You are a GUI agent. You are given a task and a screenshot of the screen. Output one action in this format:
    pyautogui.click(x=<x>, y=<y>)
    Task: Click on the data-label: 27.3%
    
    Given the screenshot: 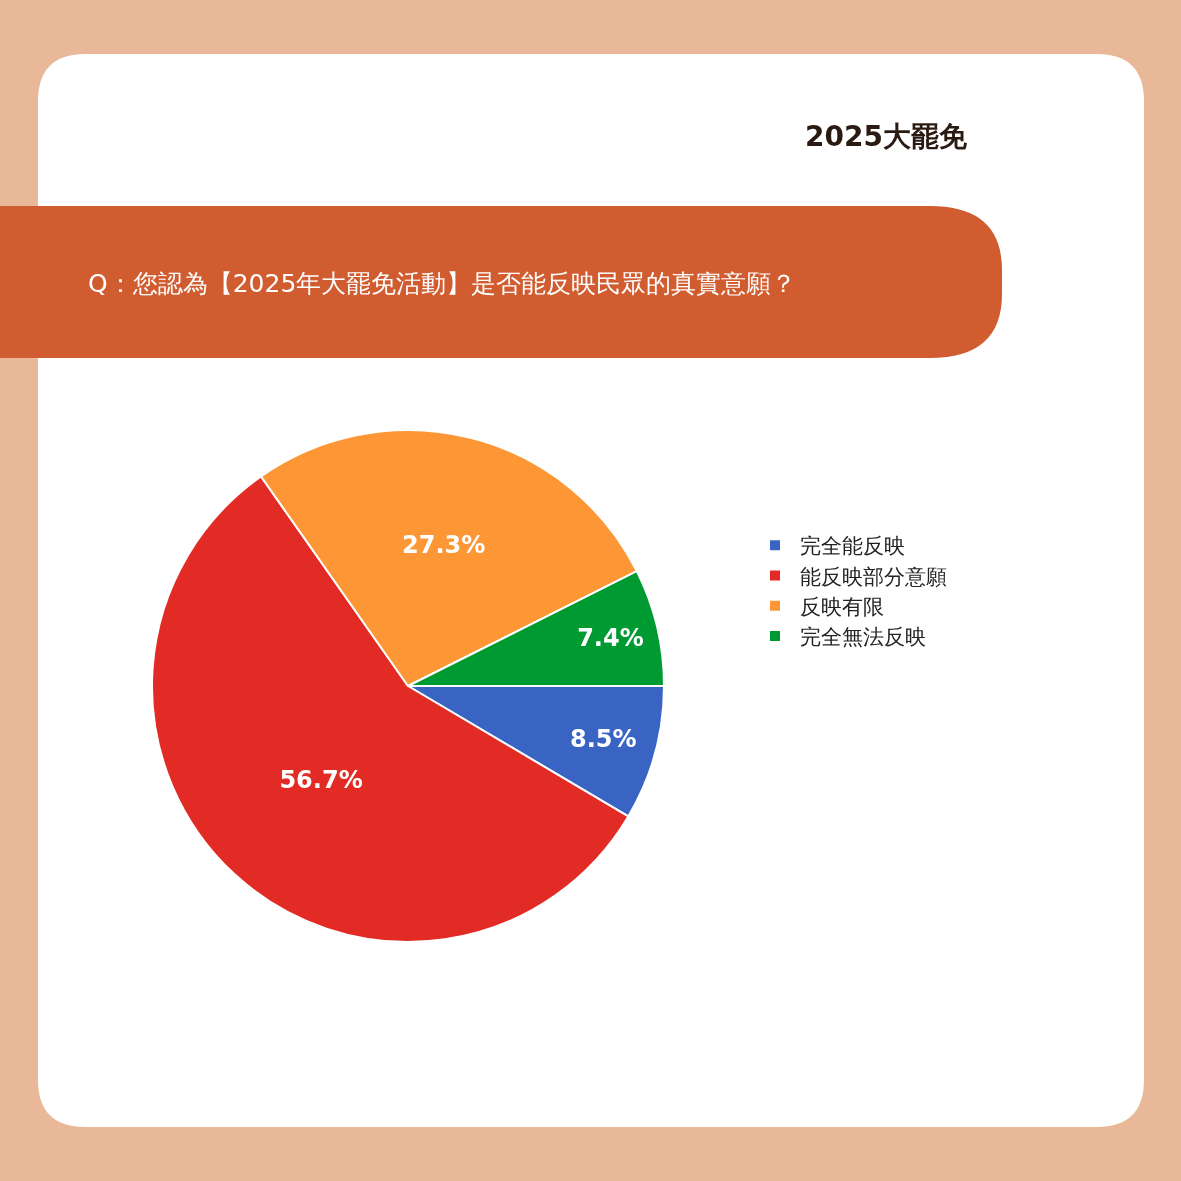 What is the action you would take?
    pyautogui.click(x=443, y=544)
    